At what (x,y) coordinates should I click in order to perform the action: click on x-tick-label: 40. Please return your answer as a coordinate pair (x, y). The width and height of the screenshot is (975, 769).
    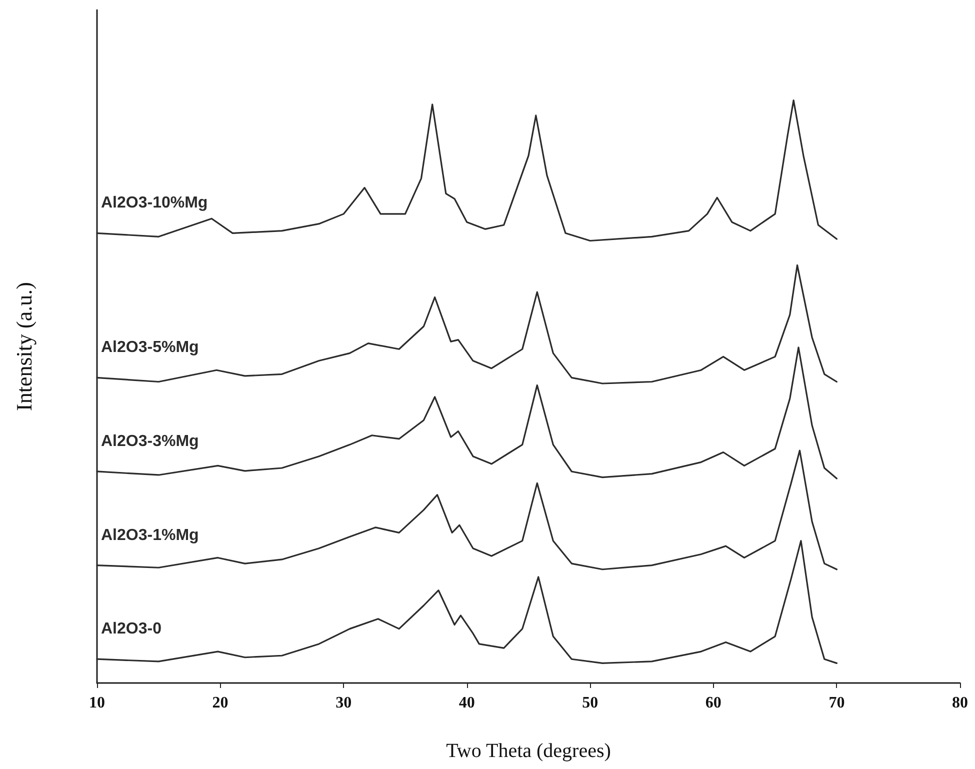
    Looking at the image, I should click on (466, 703).